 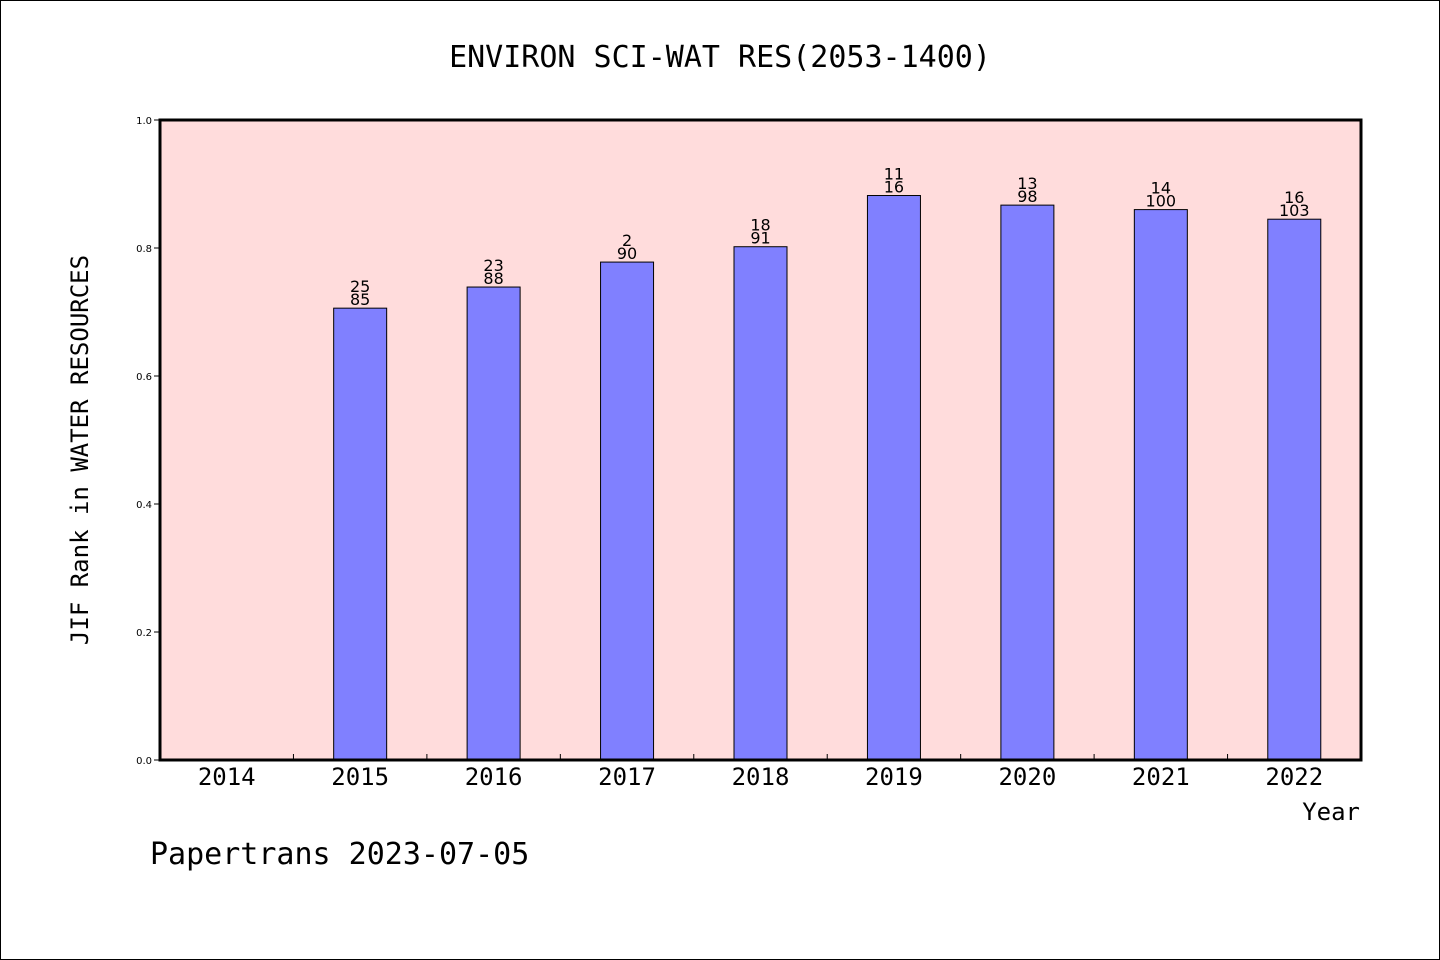 I want to click on bar-2018, so click(x=760, y=503).